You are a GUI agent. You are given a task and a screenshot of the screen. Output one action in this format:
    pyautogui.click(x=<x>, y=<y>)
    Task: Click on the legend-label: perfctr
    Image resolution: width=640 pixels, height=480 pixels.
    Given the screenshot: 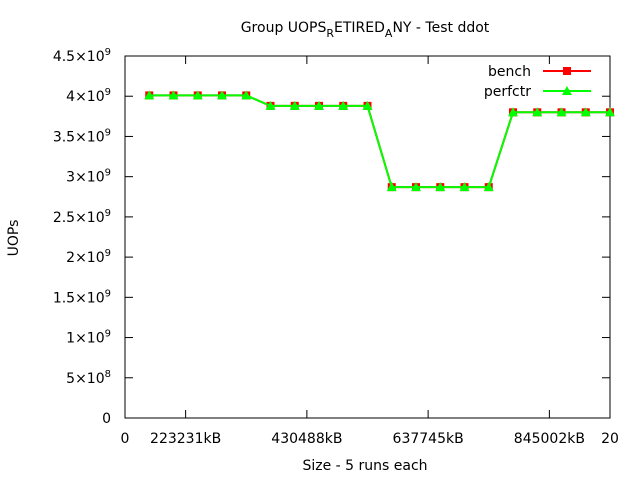 What is the action you would take?
    pyautogui.click(x=507, y=92)
    